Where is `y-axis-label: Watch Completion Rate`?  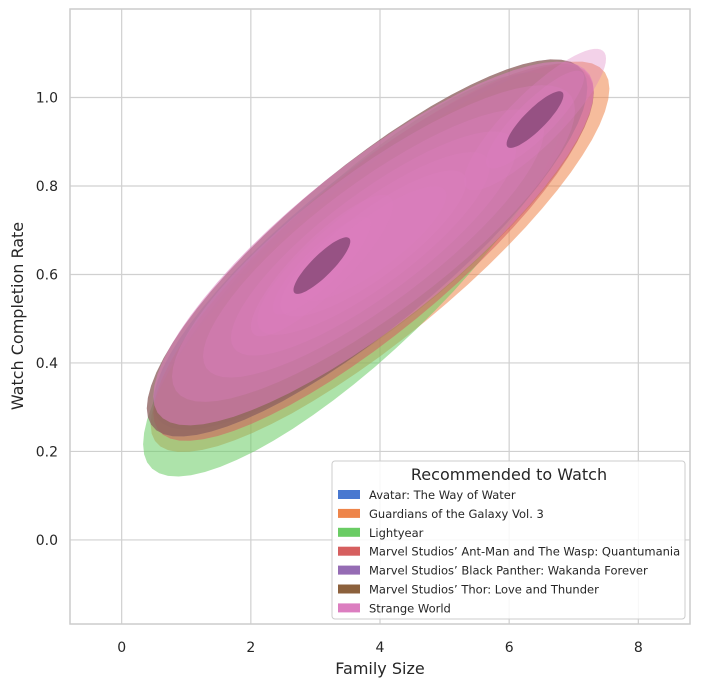
y-axis-label: Watch Completion Rate is located at coordinates (17, 316).